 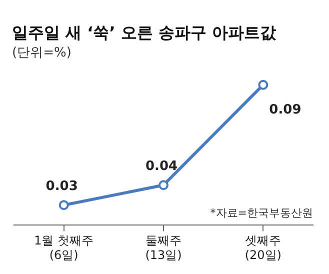 What do you see at coordinates (285, 110) in the screenshot?
I see `data-label: 0.09` at bounding box center [285, 110].